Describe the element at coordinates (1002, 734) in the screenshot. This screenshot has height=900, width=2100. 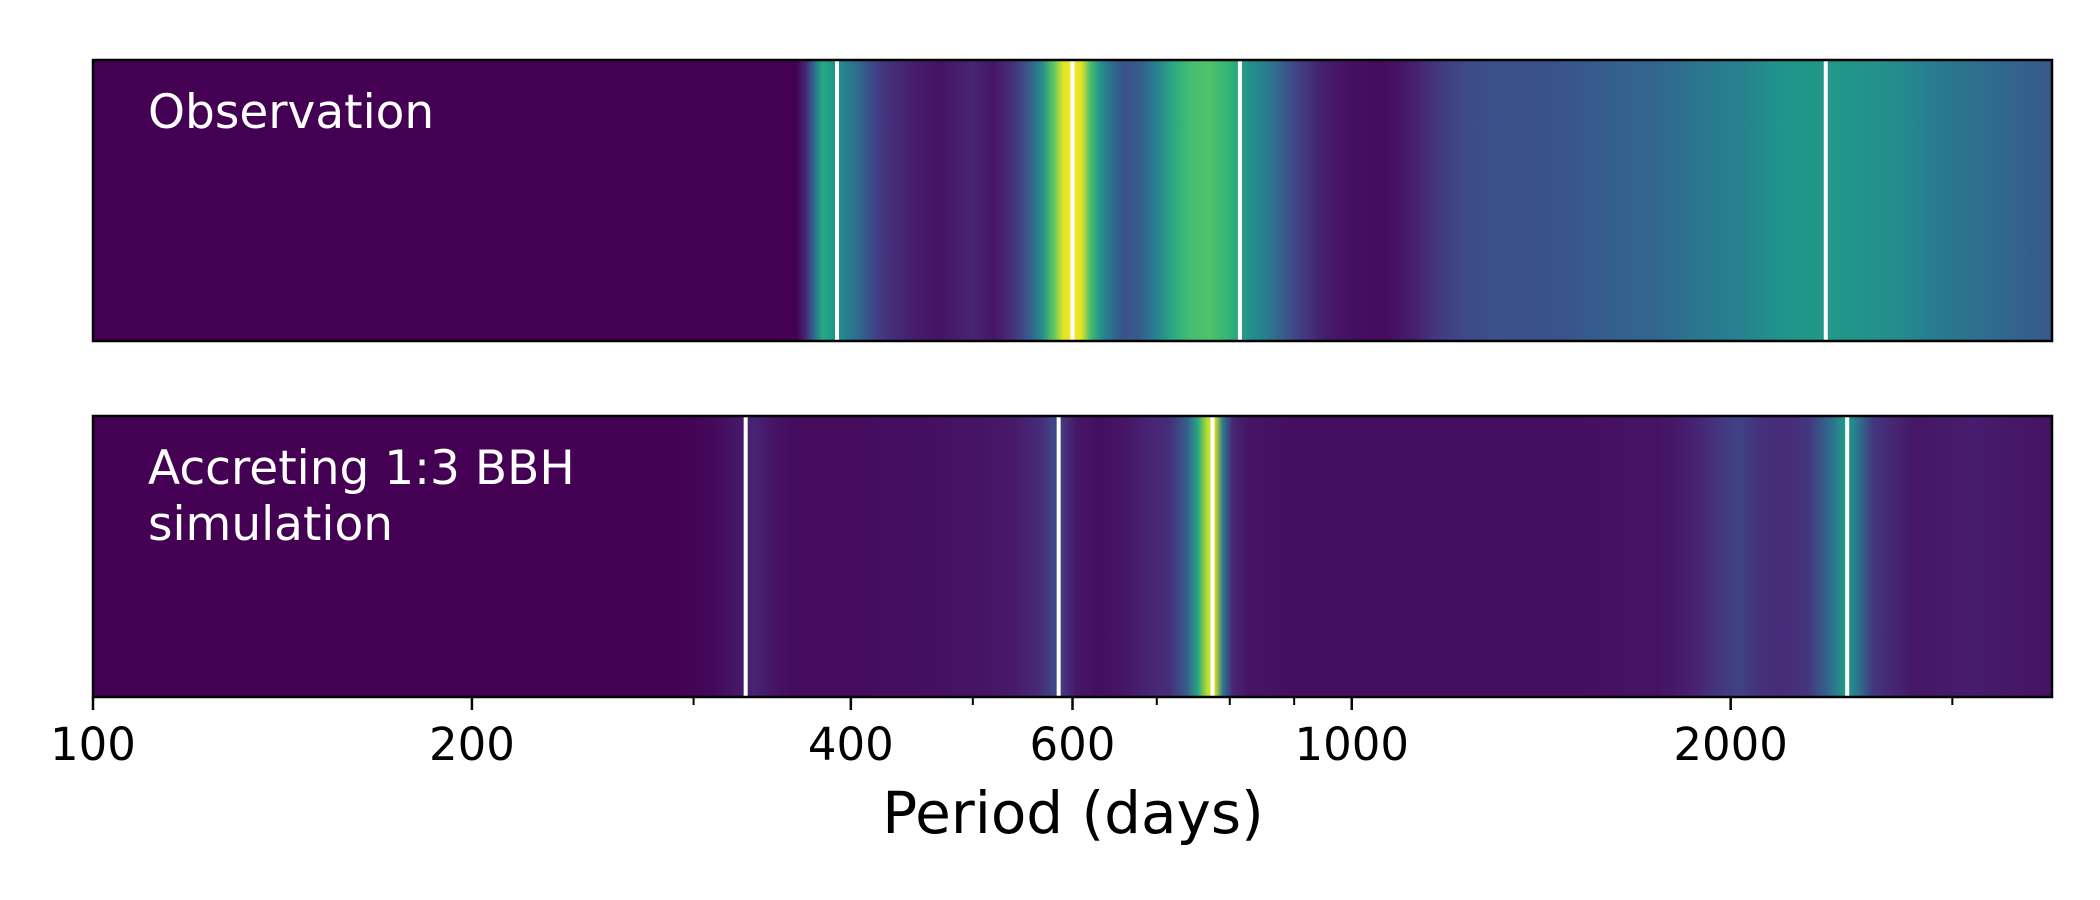
I see `x-axis: 100 200 400 600 1000 2000` at that location.